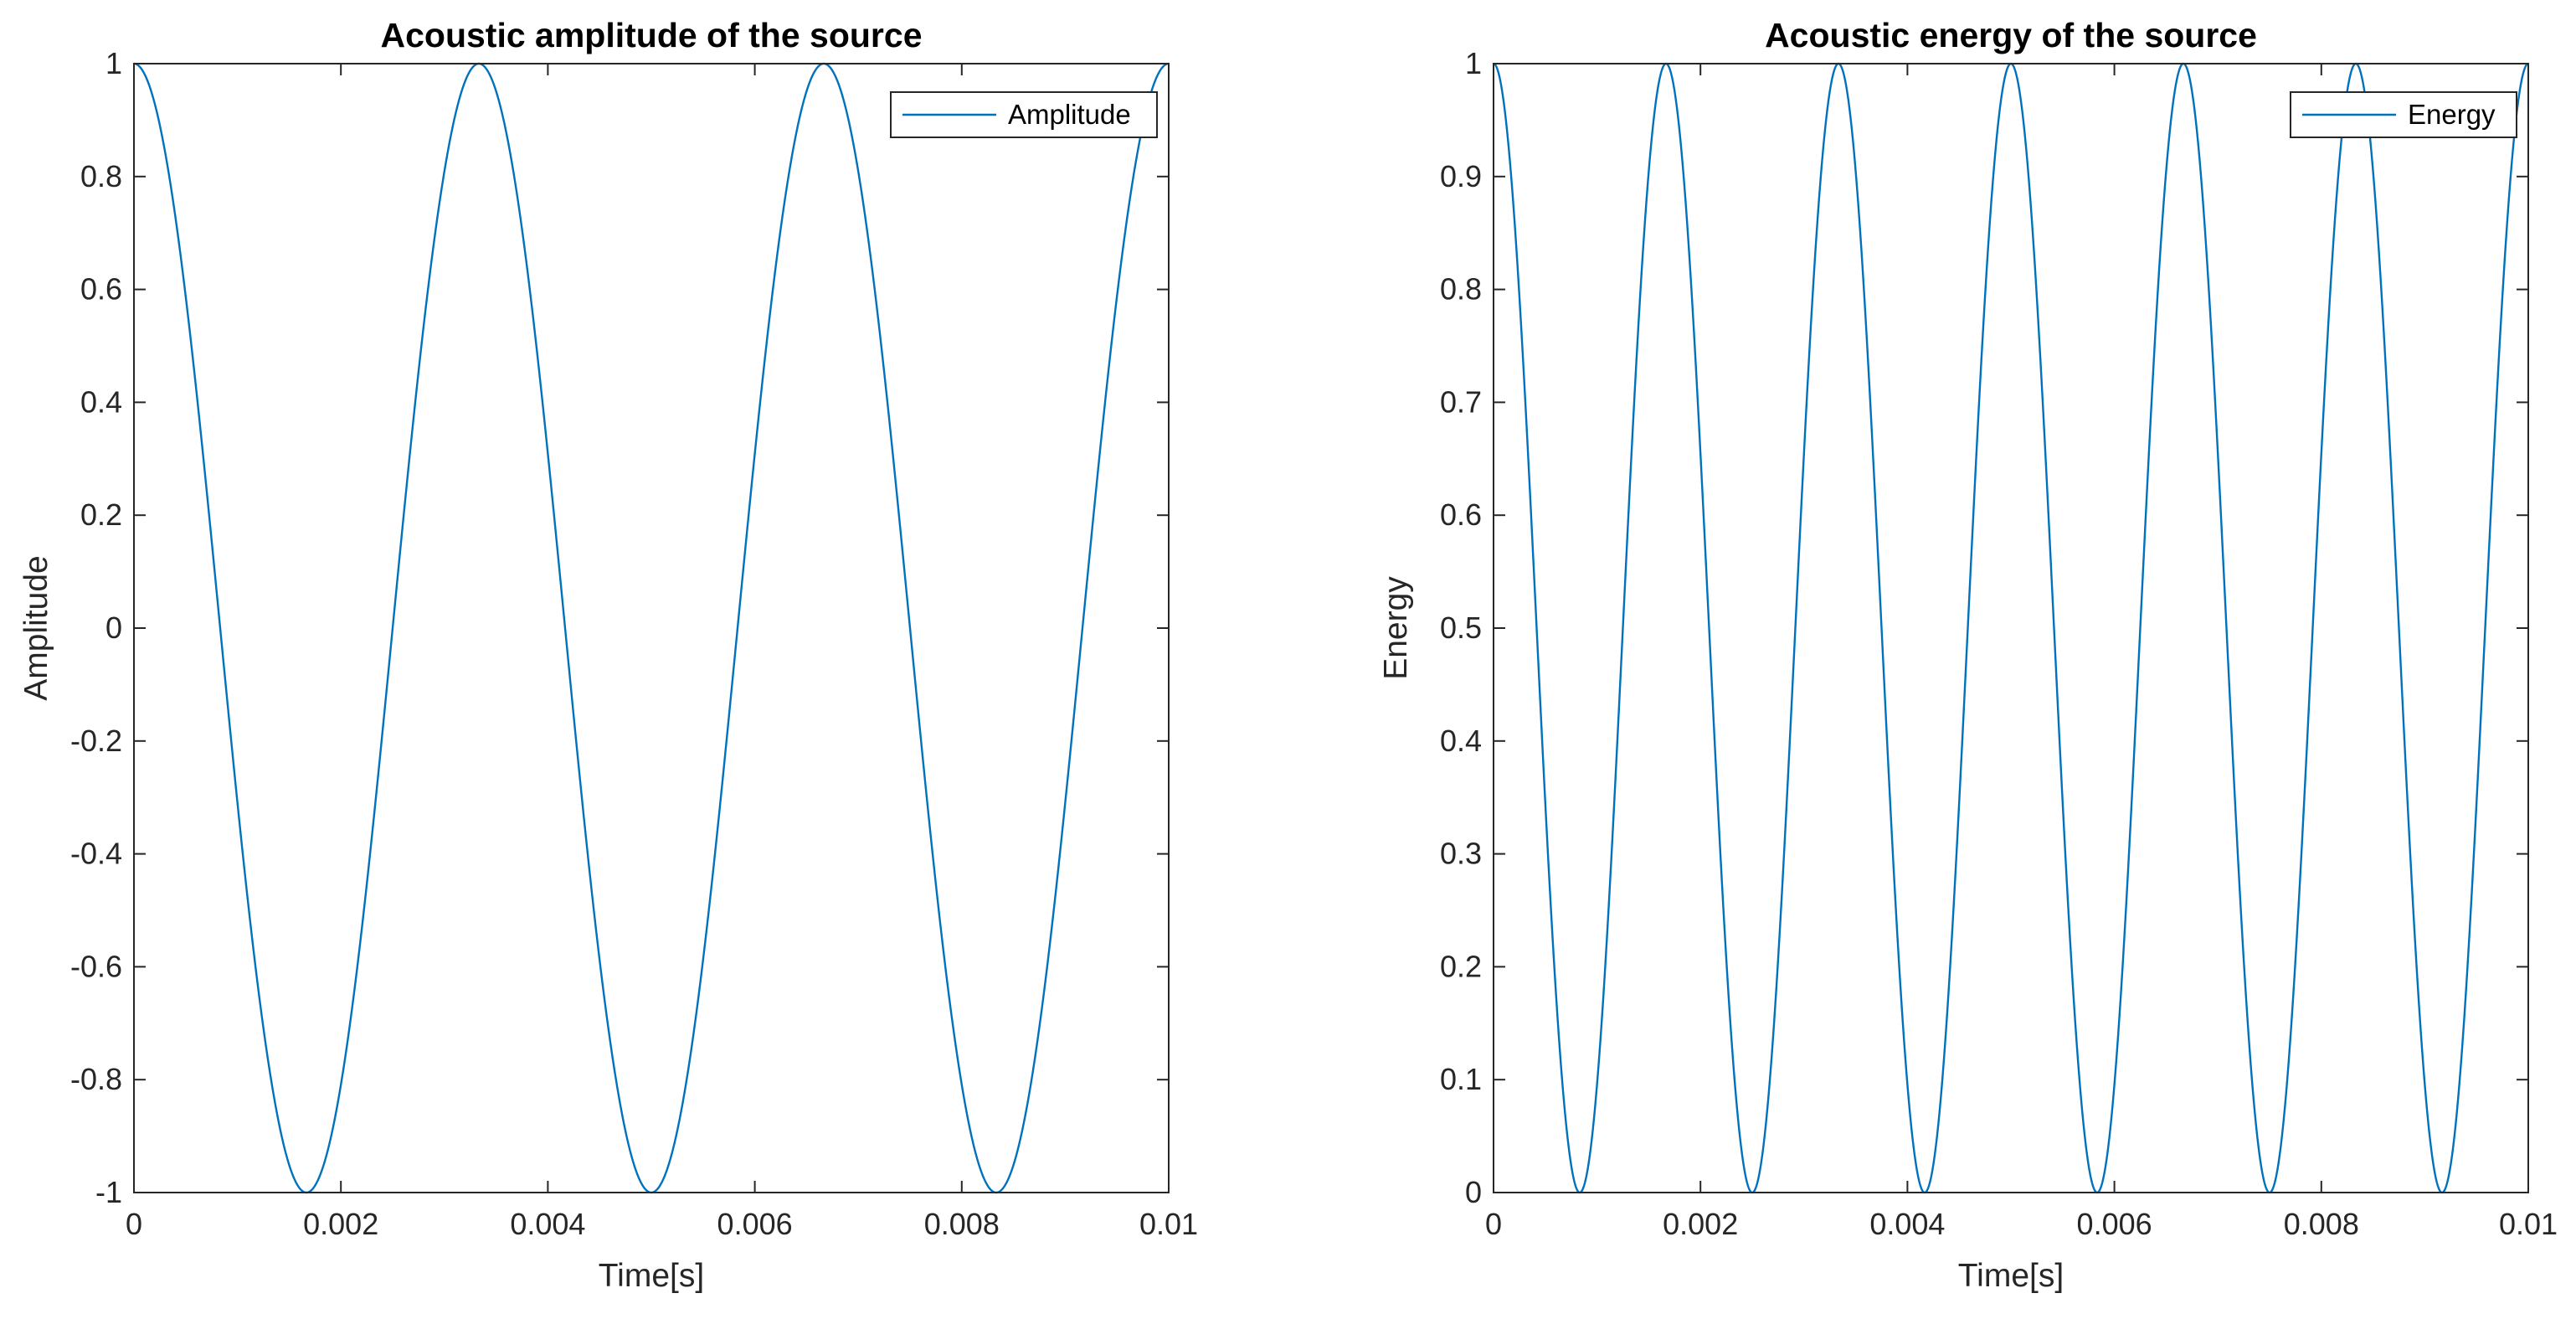  What do you see at coordinates (1461, 176) in the screenshot?
I see `y-tick-label: 0.9` at bounding box center [1461, 176].